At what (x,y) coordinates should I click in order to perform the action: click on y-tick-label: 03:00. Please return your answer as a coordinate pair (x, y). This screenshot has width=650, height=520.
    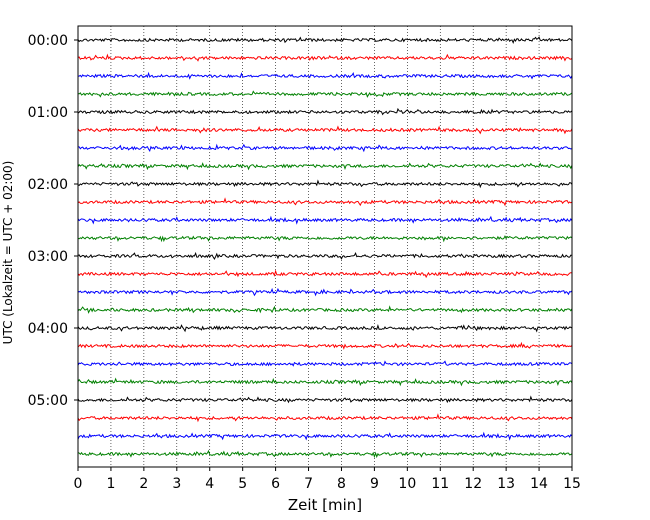
    Looking at the image, I should click on (48, 257).